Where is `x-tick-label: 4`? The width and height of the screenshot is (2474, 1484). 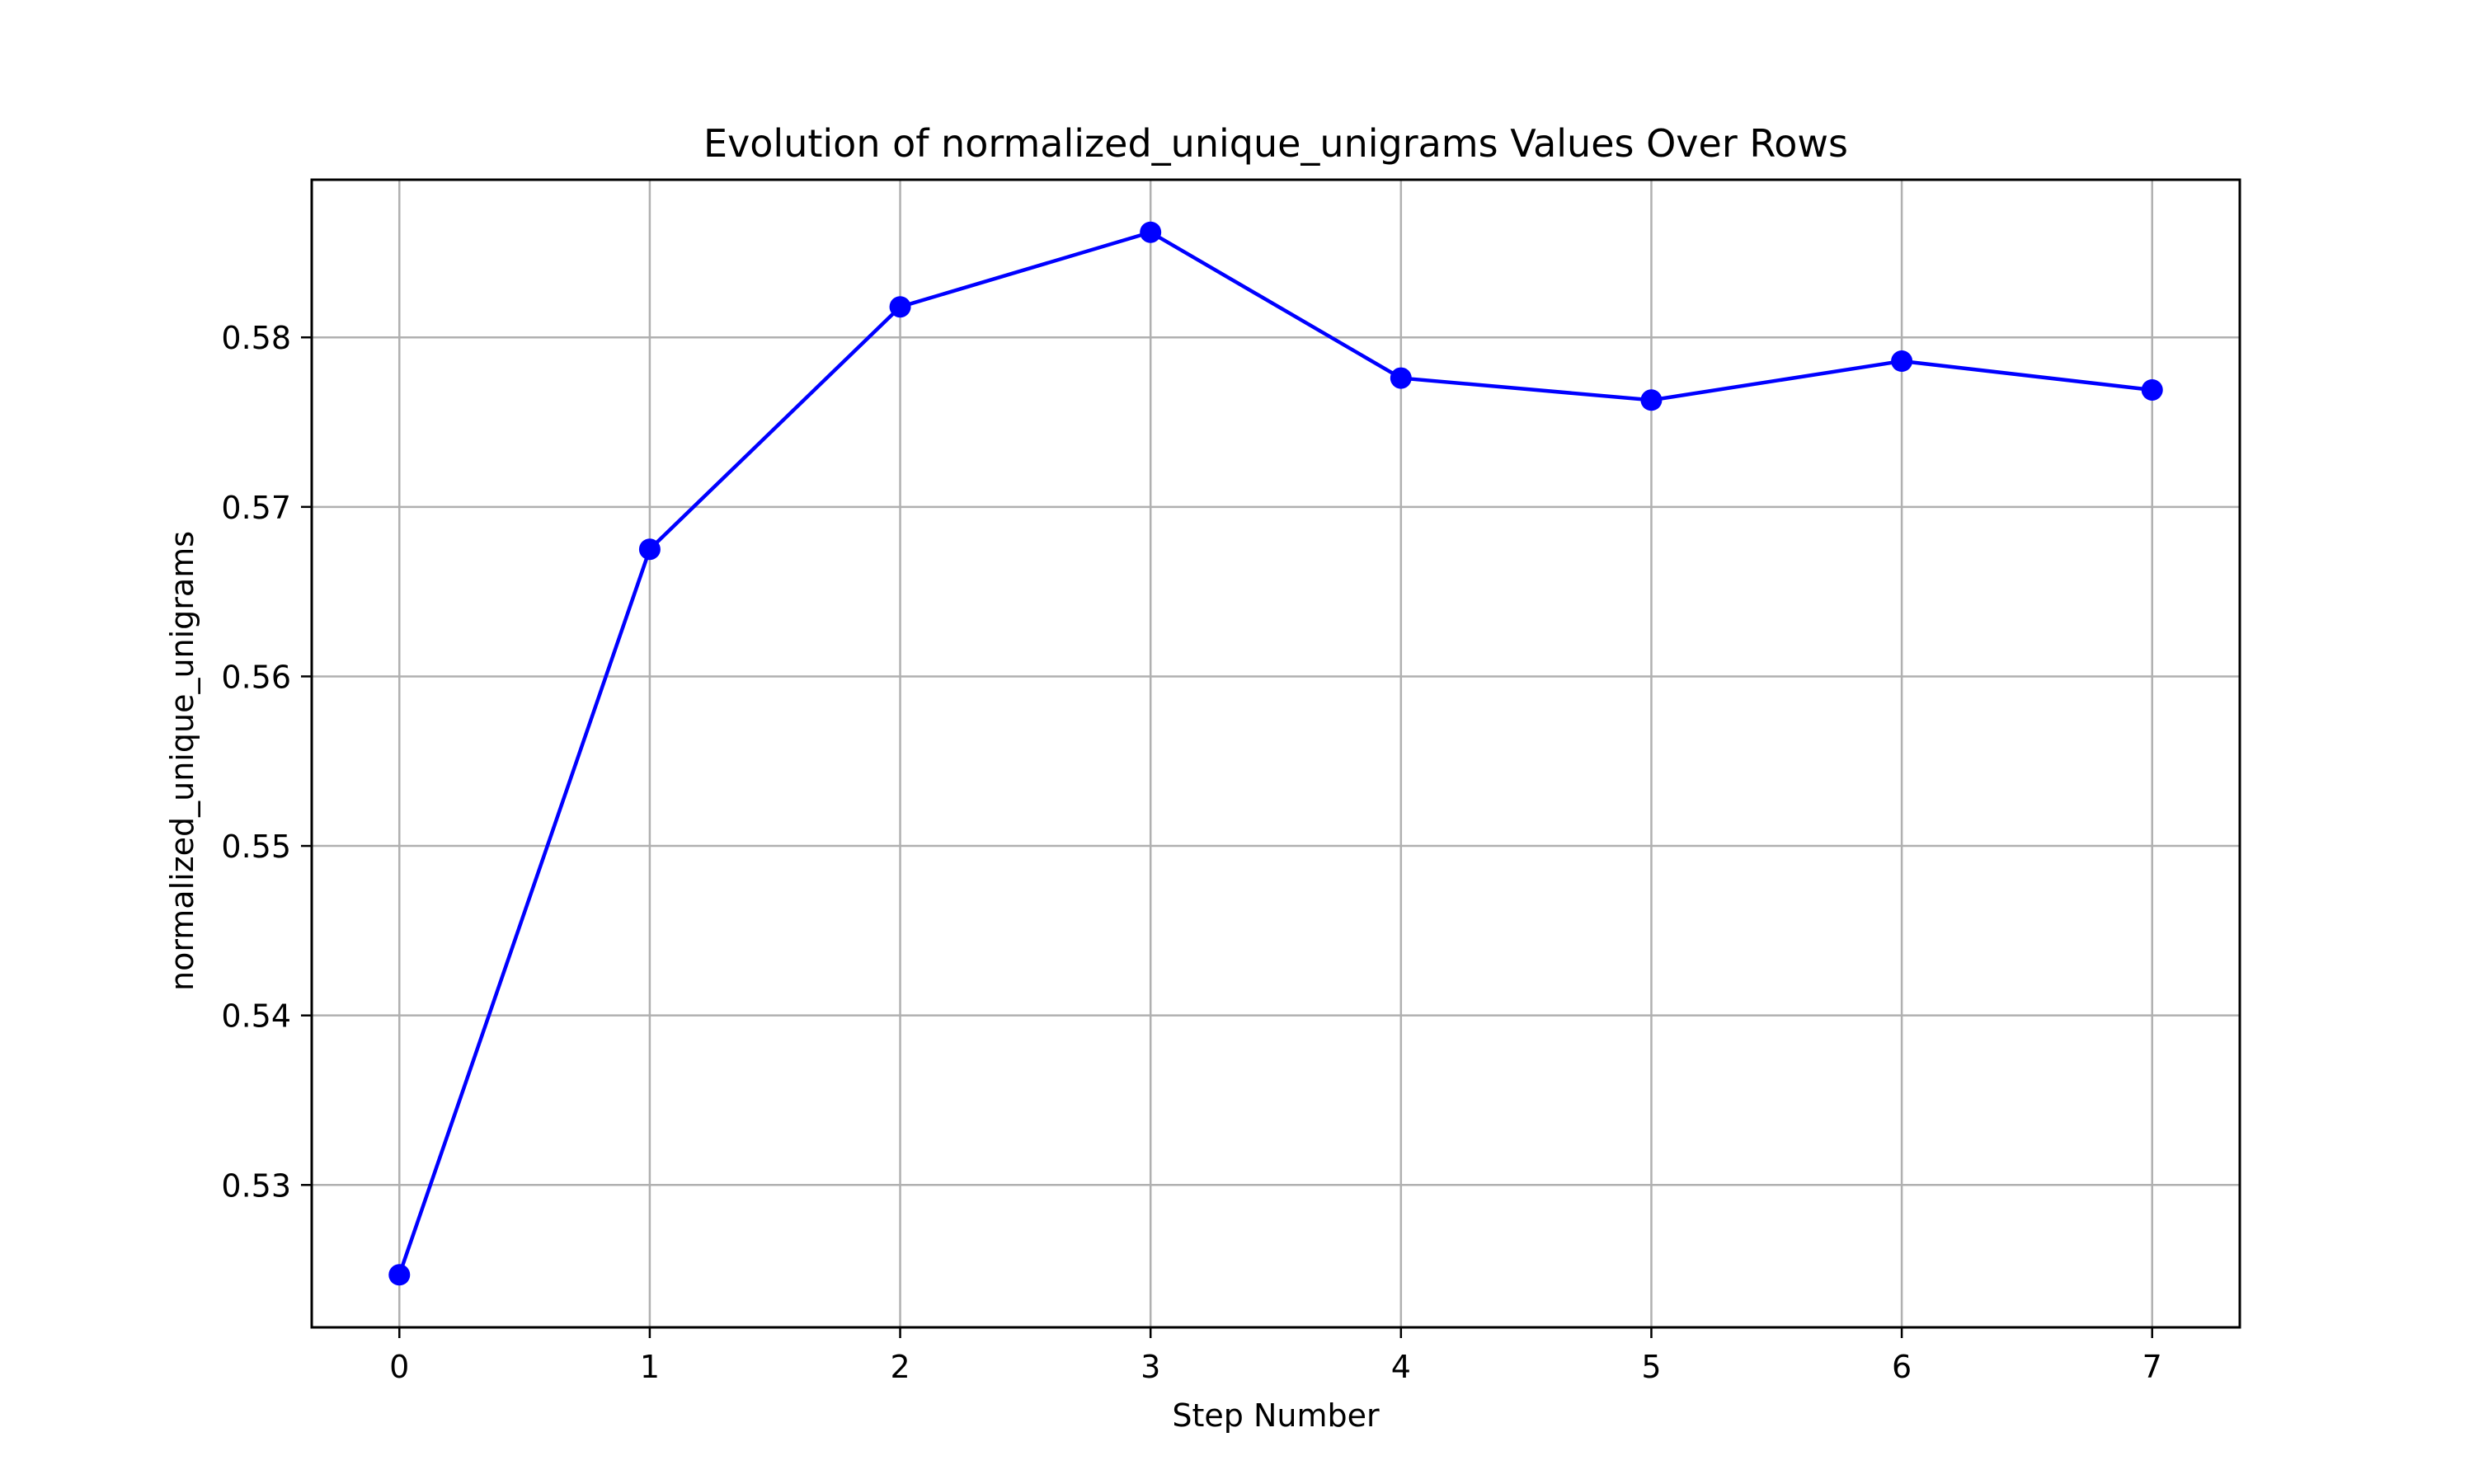
x-tick-label: 4 is located at coordinates (1401, 1367).